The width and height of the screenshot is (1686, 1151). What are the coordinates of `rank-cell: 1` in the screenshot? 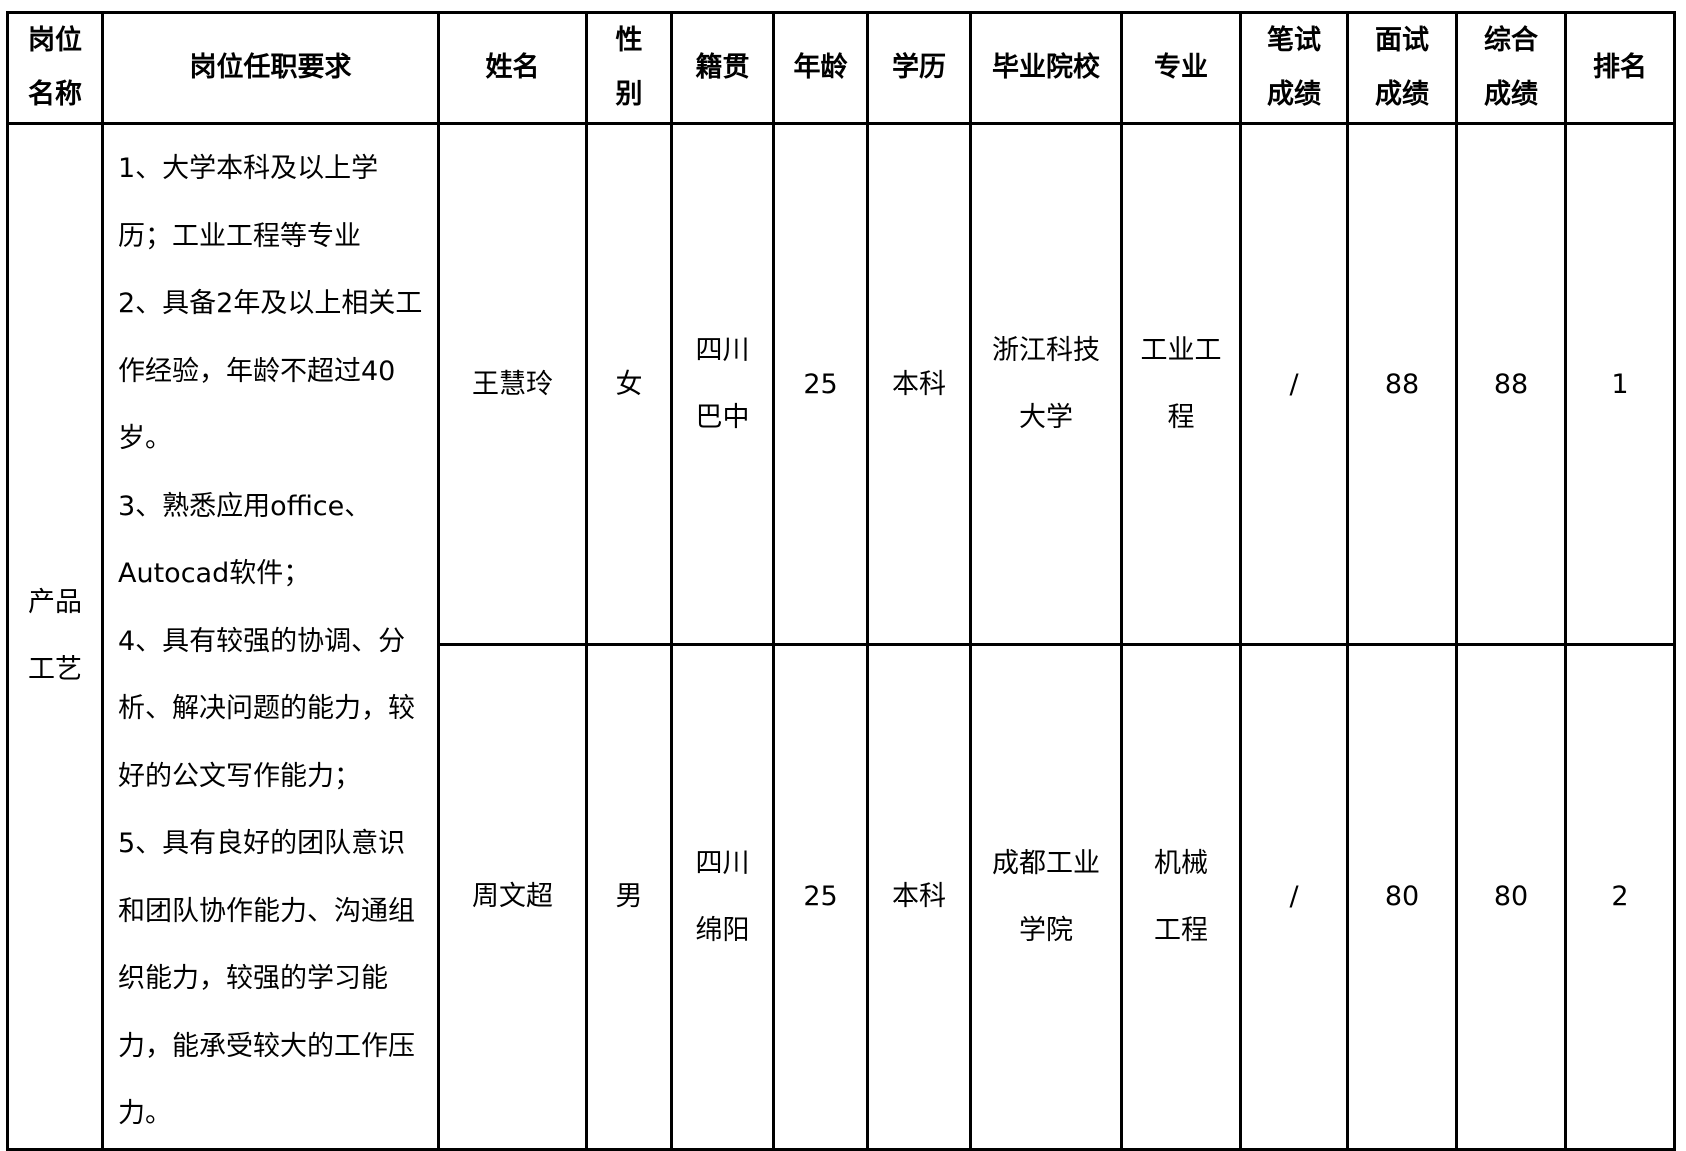 It's located at (1620, 384).